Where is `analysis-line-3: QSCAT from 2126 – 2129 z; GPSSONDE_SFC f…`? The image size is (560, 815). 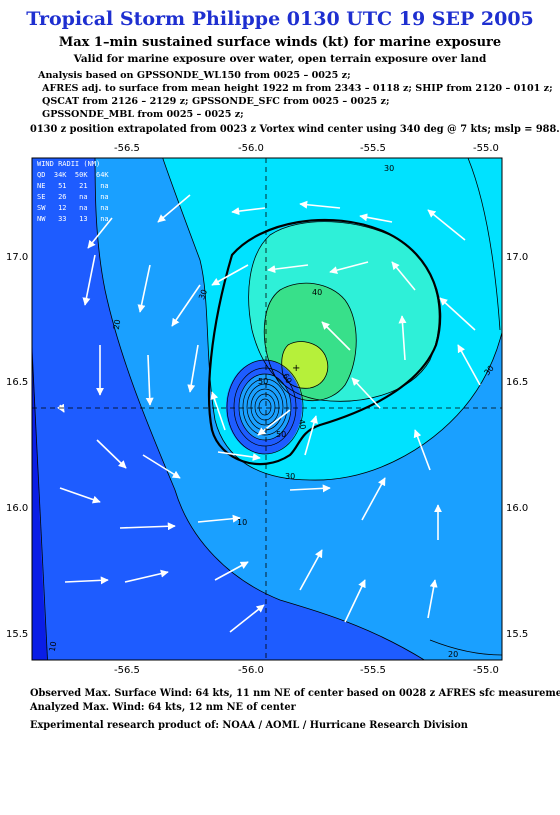
analysis-line-3: QSCAT from 2126 – 2129 z; GPSSONDE_SFC f… is located at coordinates (216, 101).